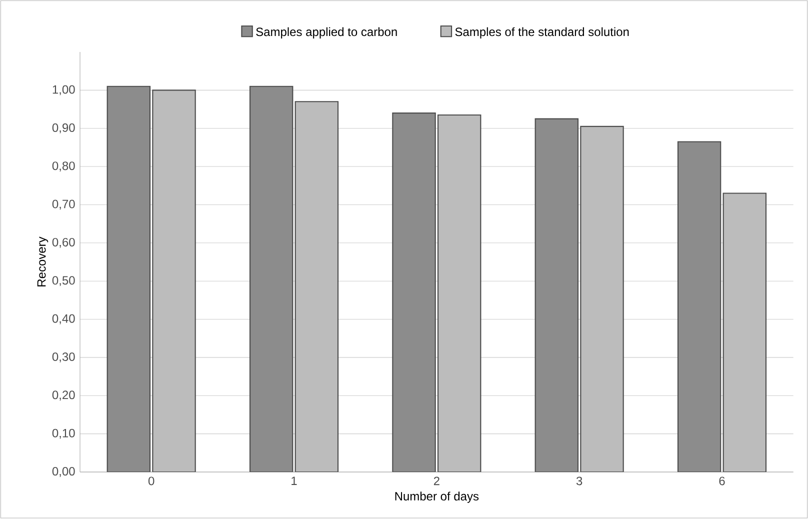  Describe the element at coordinates (326, 33) in the screenshot. I see `legend-label: Samples applied to carbon` at that location.